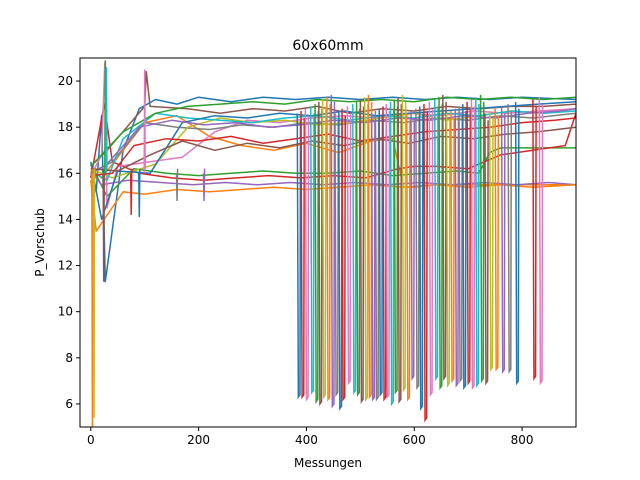  Describe the element at coordinates (414, 440) in the screenshot. I see `x-tick-label: 600` at that location.